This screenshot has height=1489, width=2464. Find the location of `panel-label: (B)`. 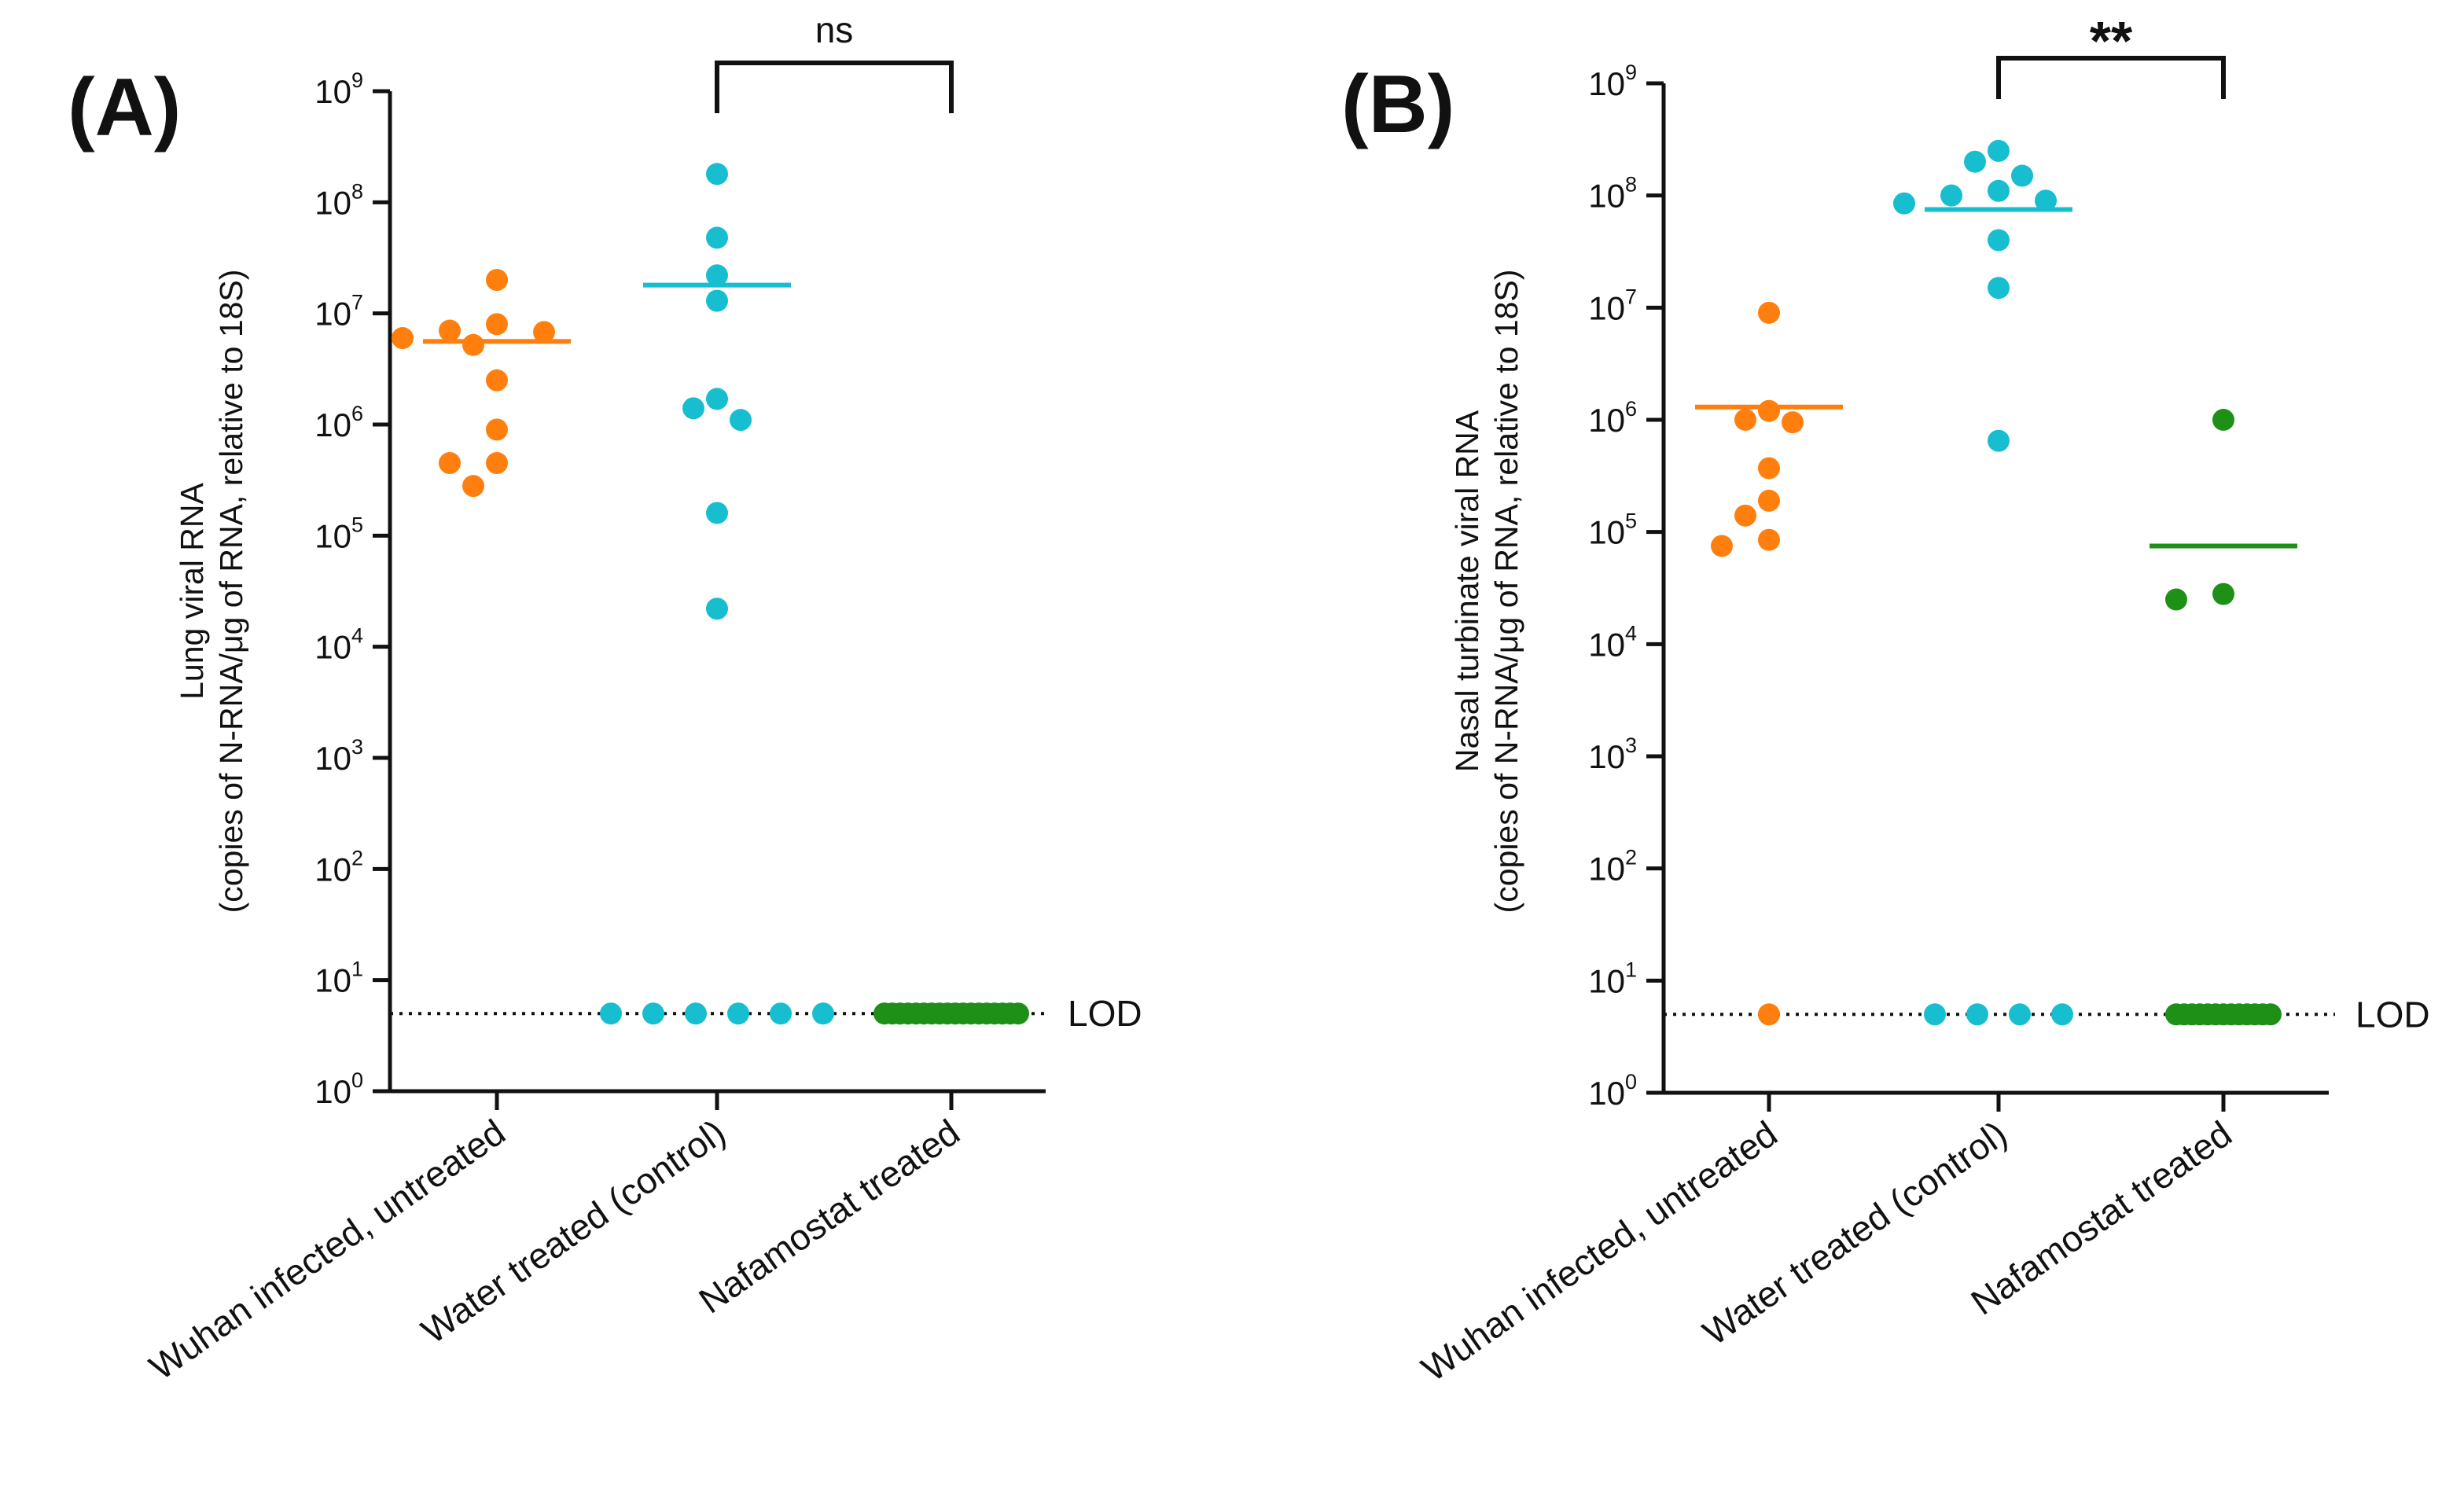

panel-label: (B) is located at coordinates (1397, 104).